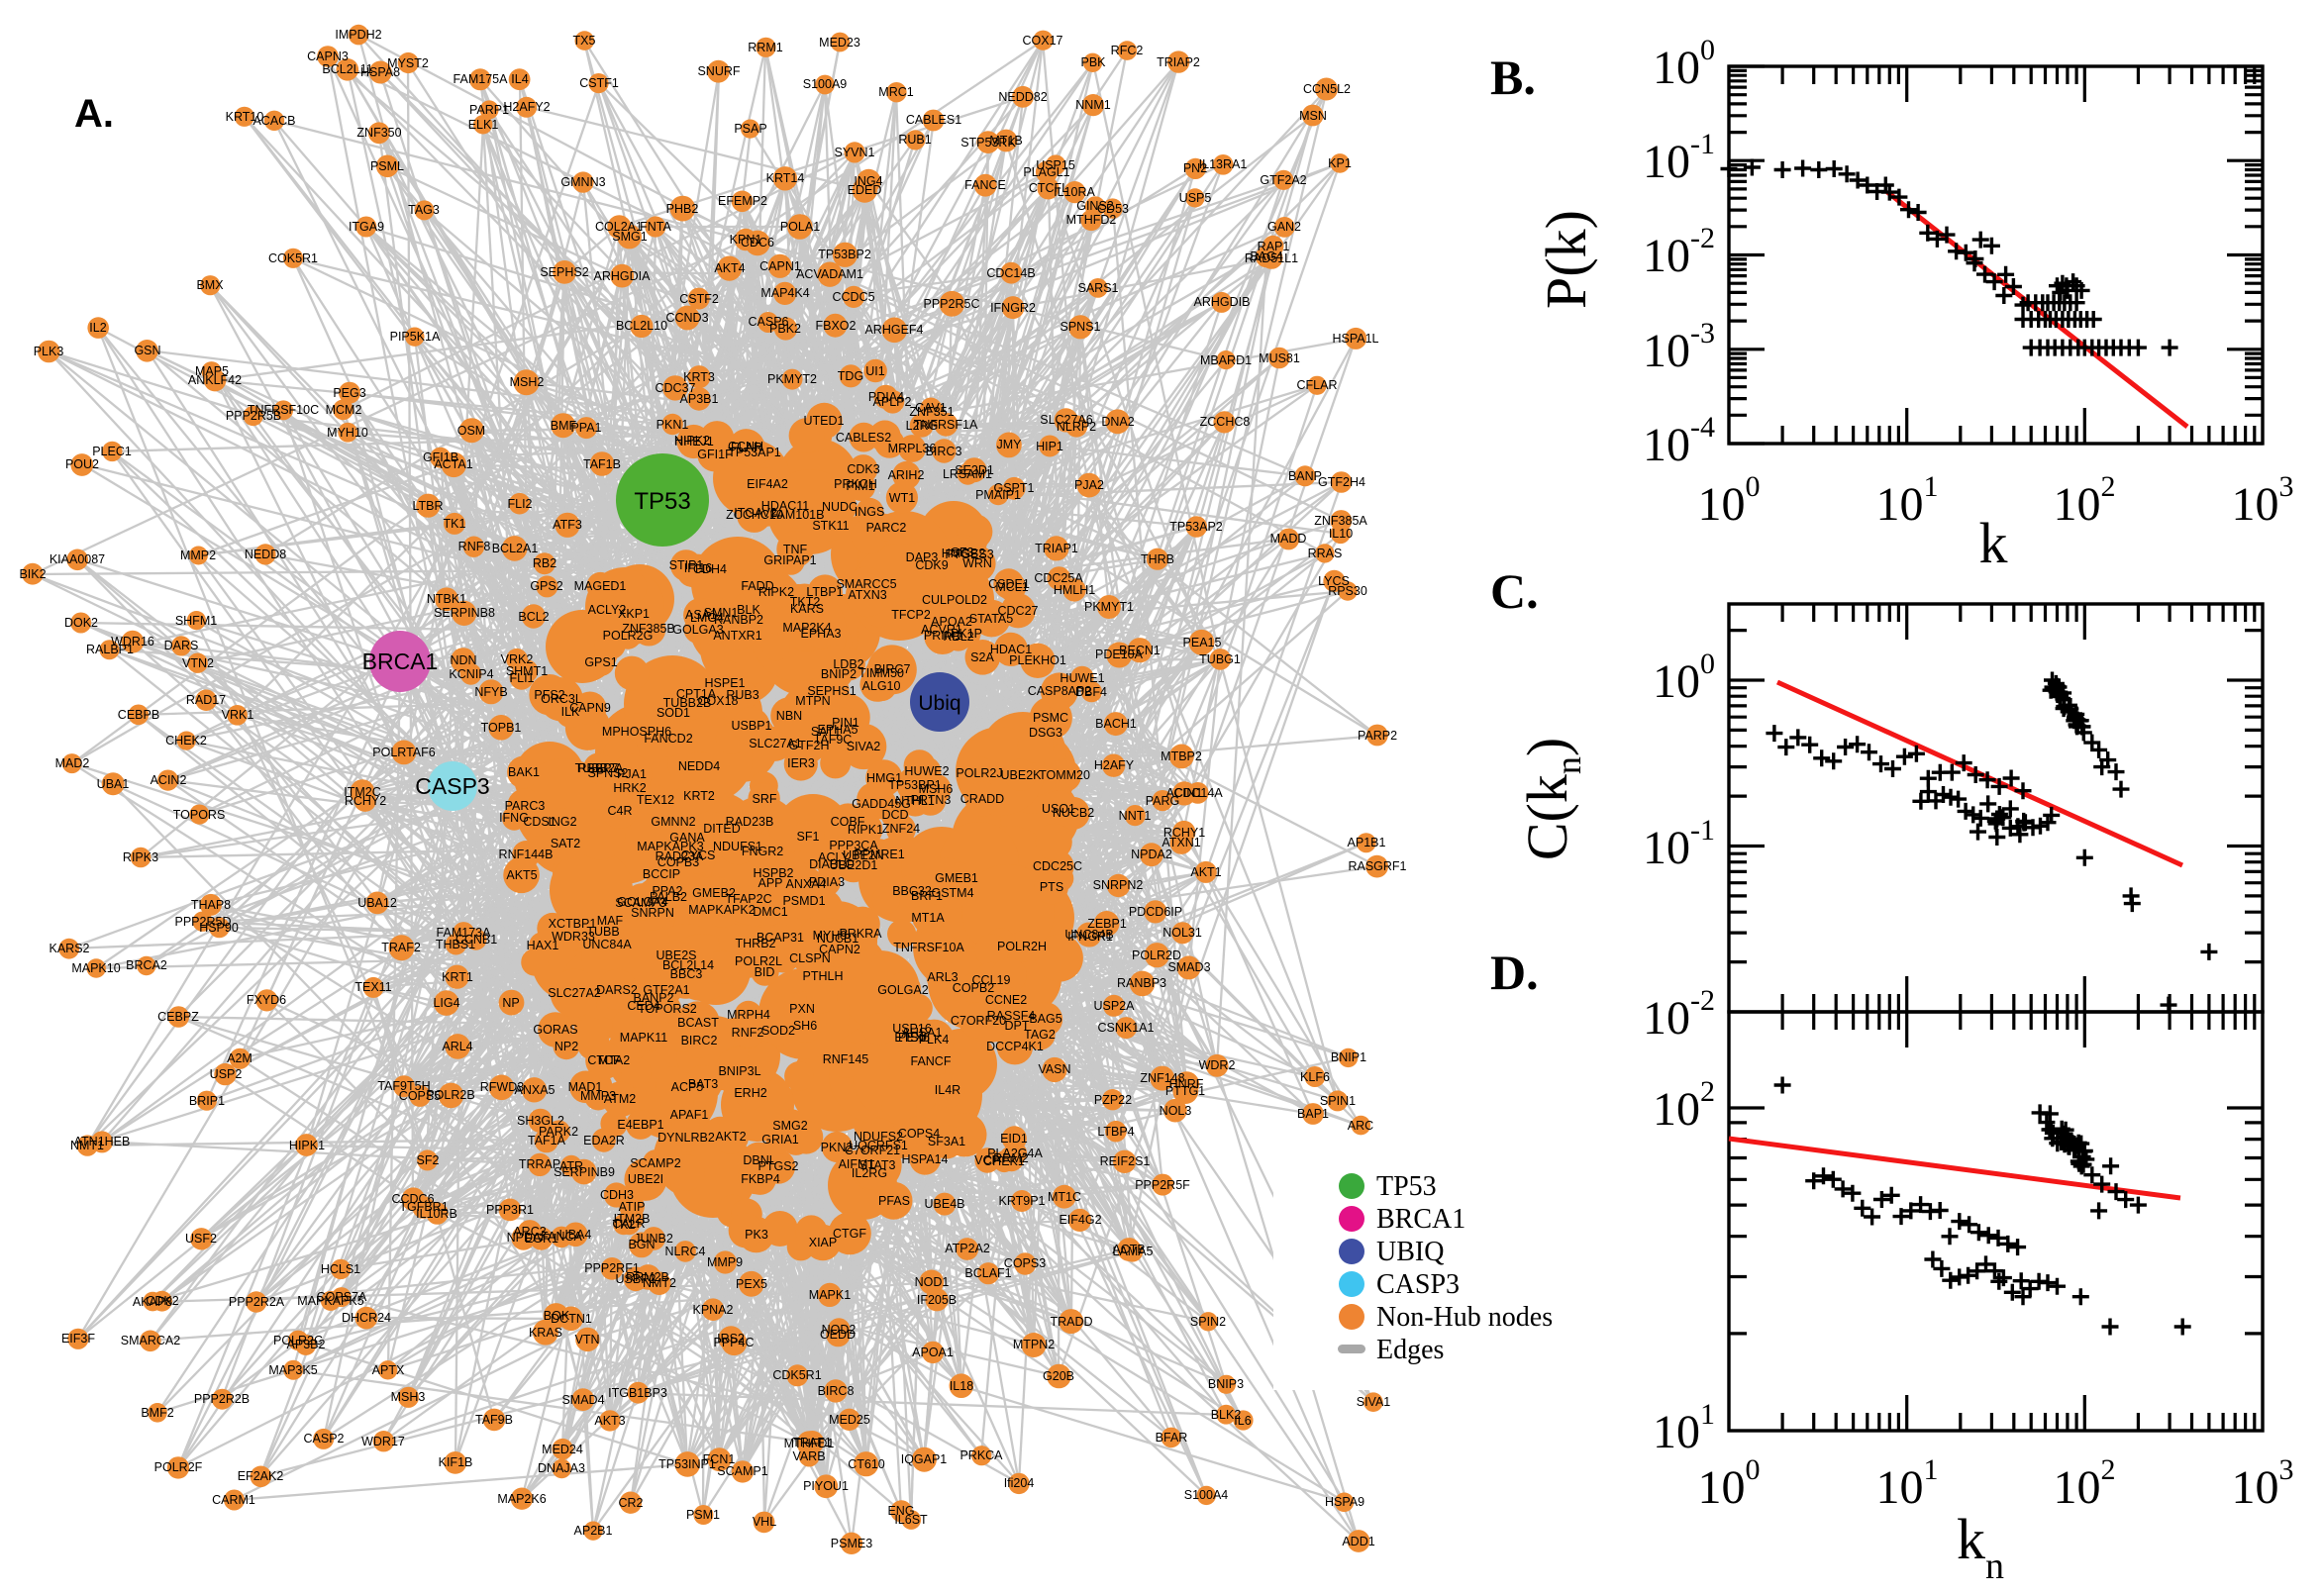 The width and height of the screenshot is (2323, 1596). Describe the element at coordinates (429, 1160) in the screenshot. I see `svg-text: SF2` at that location.